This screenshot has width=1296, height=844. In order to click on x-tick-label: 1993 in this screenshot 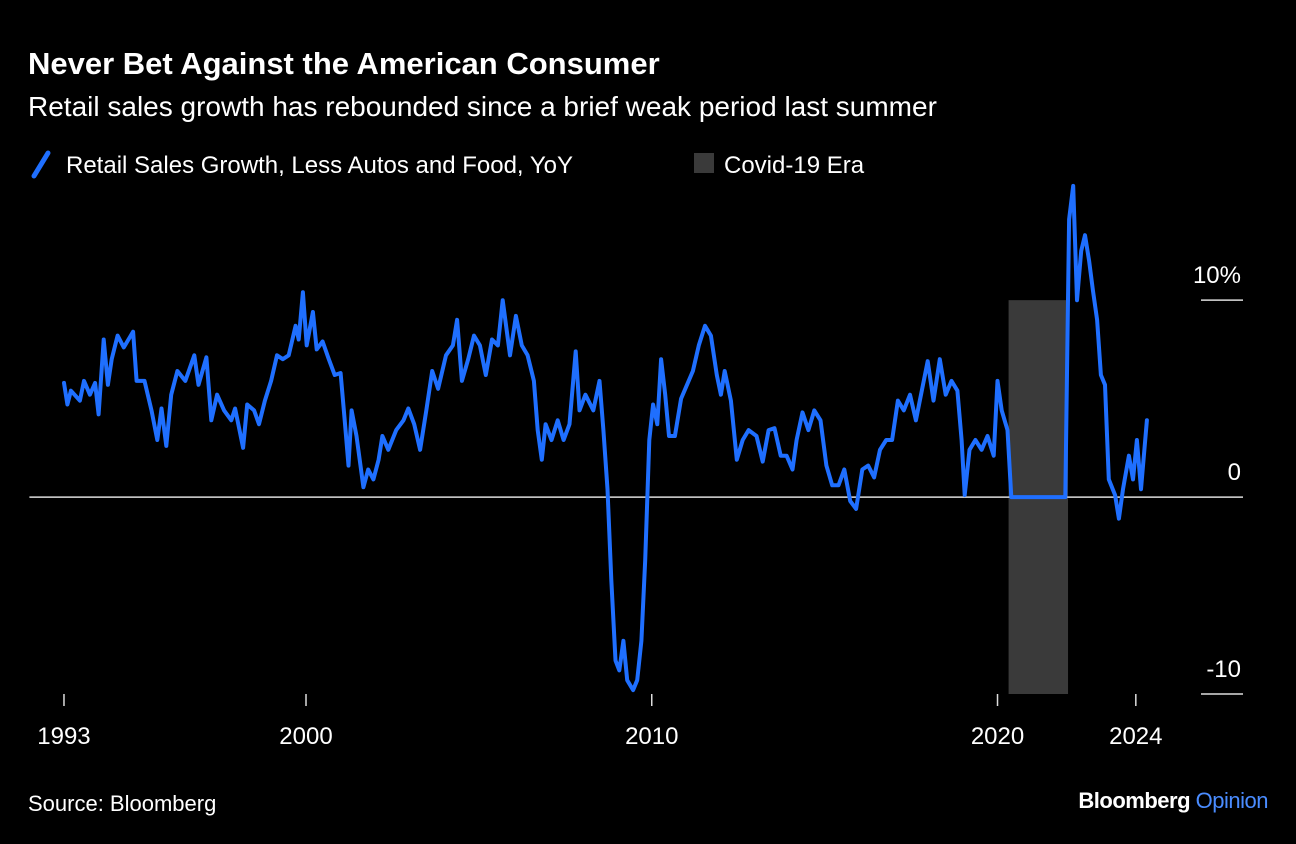, I will do `click(63, 736)`.